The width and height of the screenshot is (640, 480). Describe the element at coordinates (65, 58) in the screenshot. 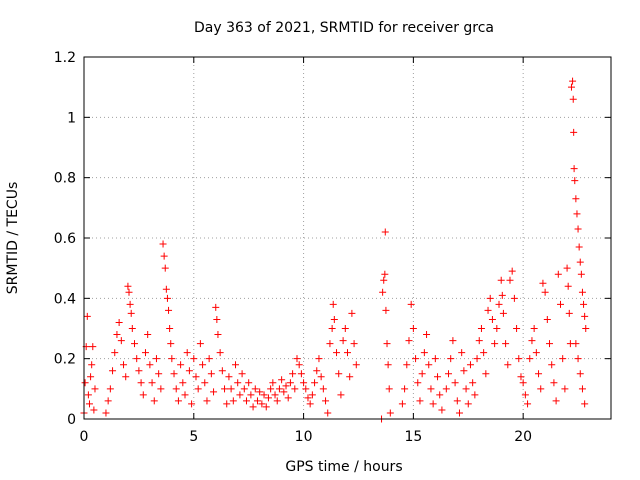

I see `y-tick-label: 1.2` at that location.